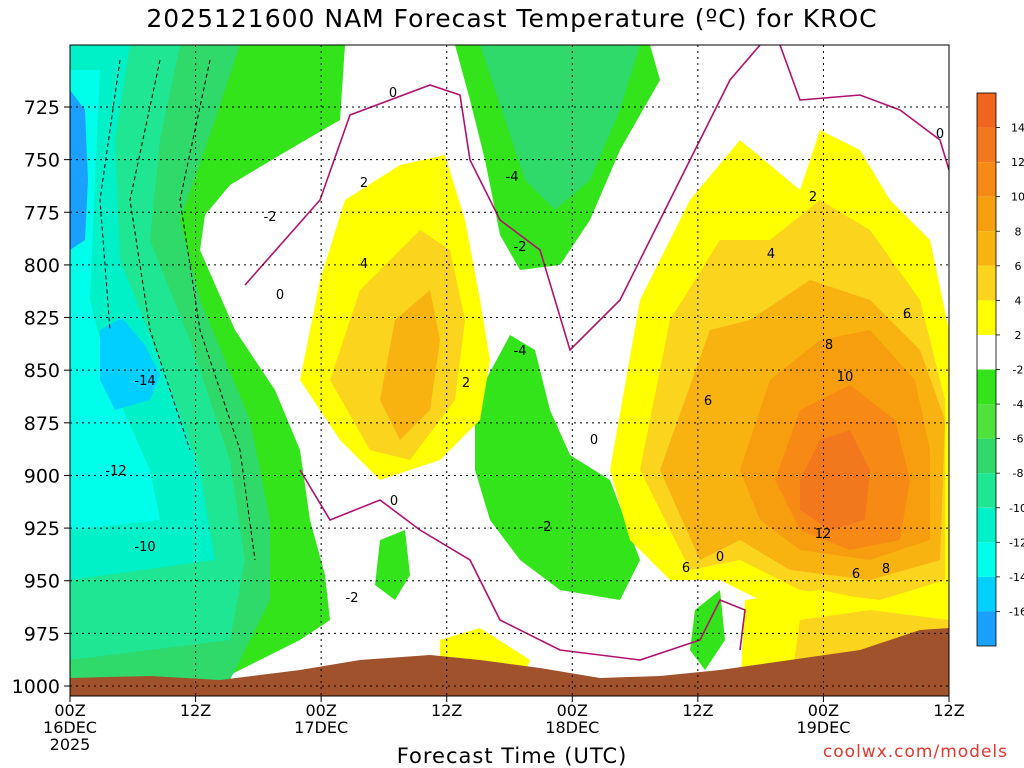 The width and height of the screenshot is (1024, 768). I want to click on colorbar-label: -10, so click(1016, 508).